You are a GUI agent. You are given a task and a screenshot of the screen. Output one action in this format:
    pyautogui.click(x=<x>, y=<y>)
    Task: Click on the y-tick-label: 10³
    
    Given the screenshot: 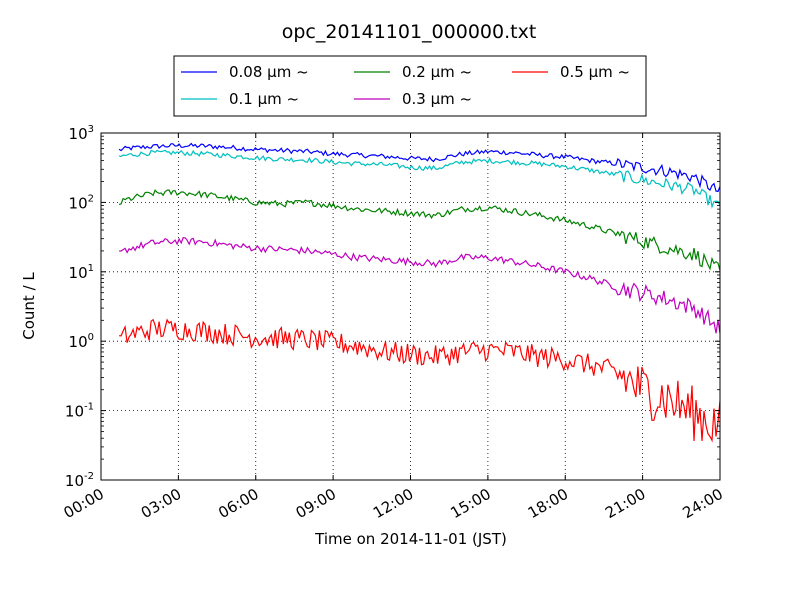 What is the action you would take?
    pyautogui.click(x=81, y=133)
    